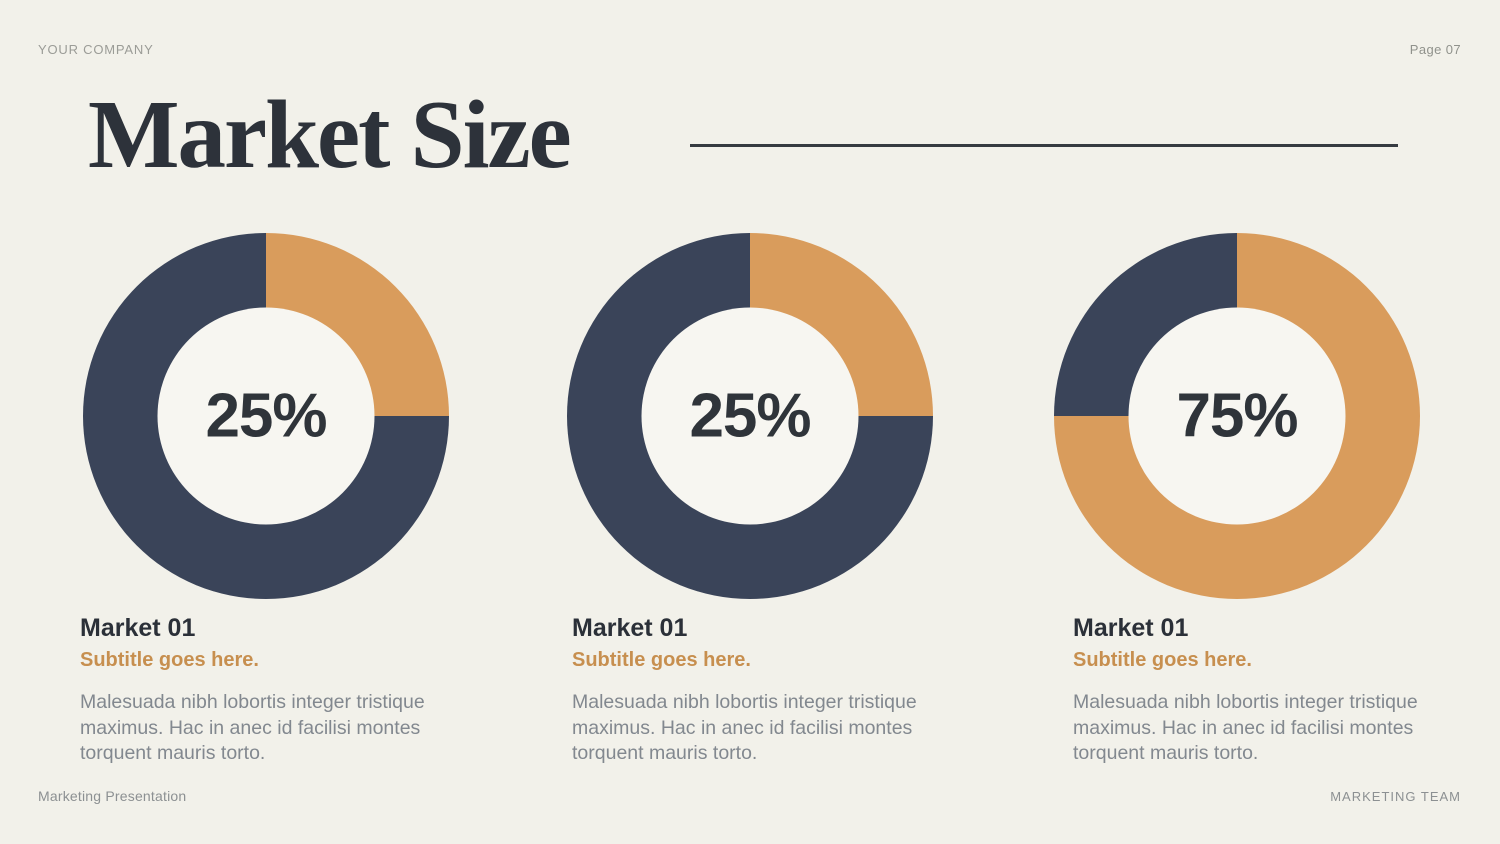  What do you see at coordinates (330, 134) in the screenshot?
I see `page-title: Market Size` at bounding box center [330, 134].